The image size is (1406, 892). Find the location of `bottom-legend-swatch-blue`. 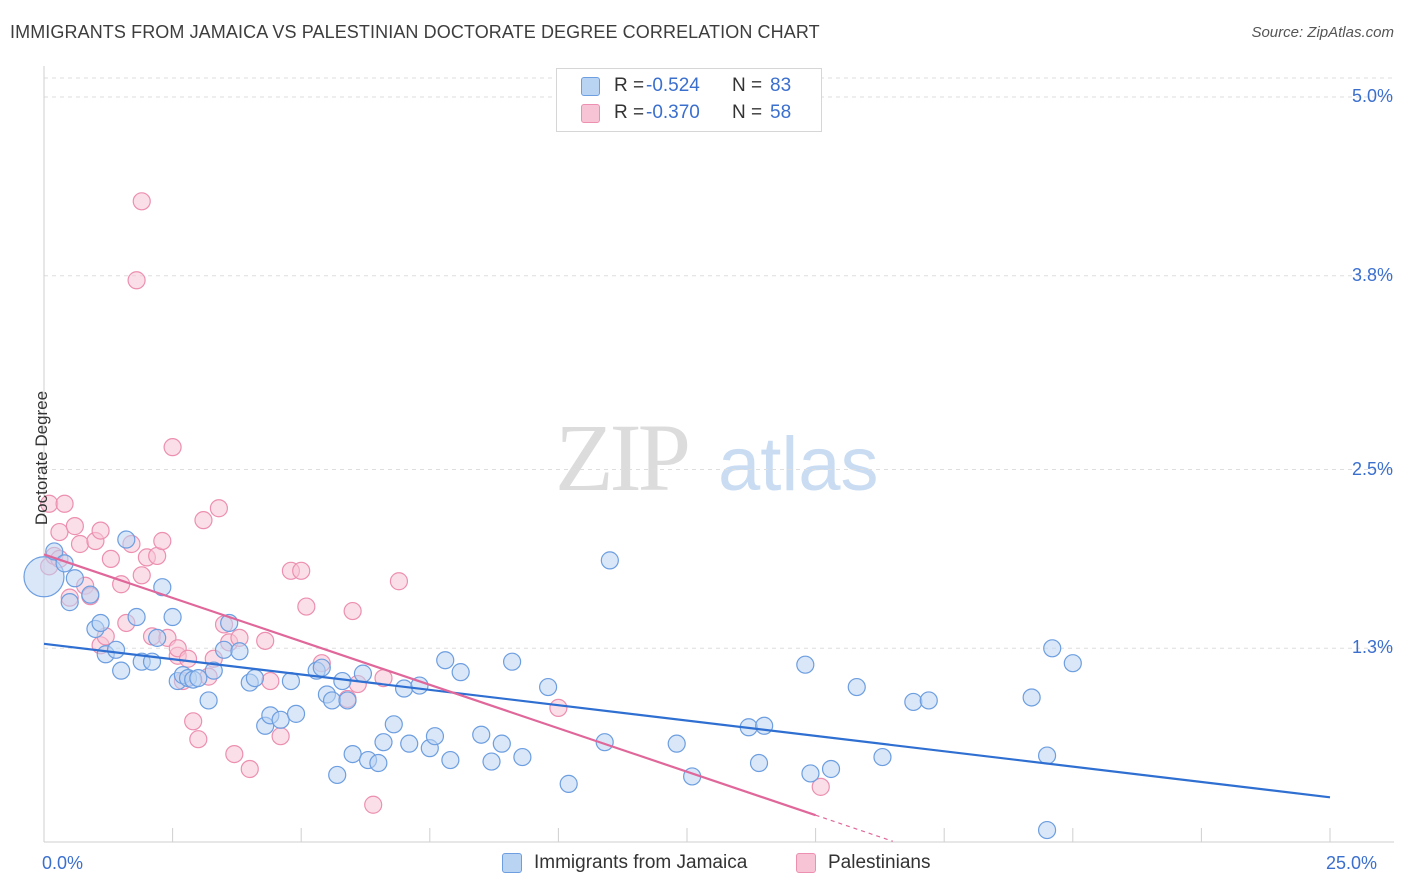

bottom-legend-swatch-blue is located at coordinates (512, 863).